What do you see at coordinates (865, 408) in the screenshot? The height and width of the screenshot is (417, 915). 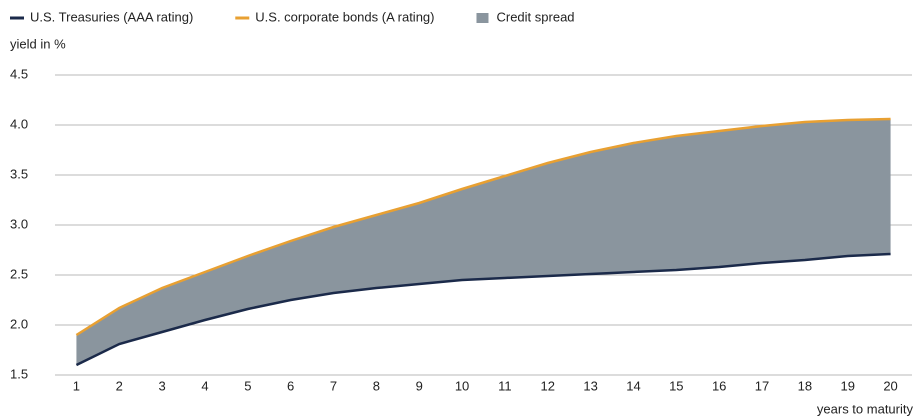 I see `x-axis-label: years to maturity` at bounding box center [865, 408].